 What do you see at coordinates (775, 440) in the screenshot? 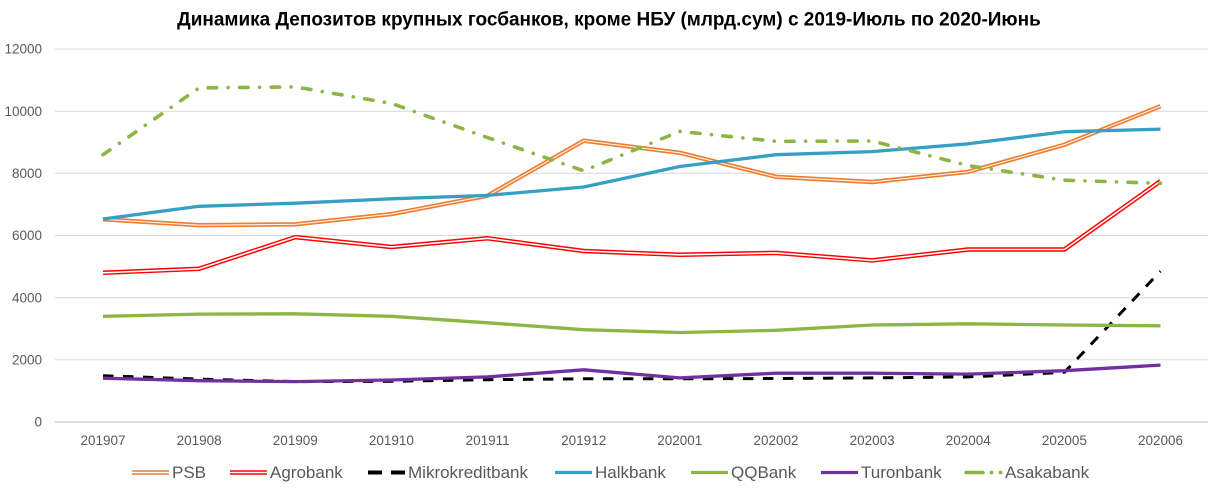
I see `svg-text: 202002` at bounding box center [775, 440].